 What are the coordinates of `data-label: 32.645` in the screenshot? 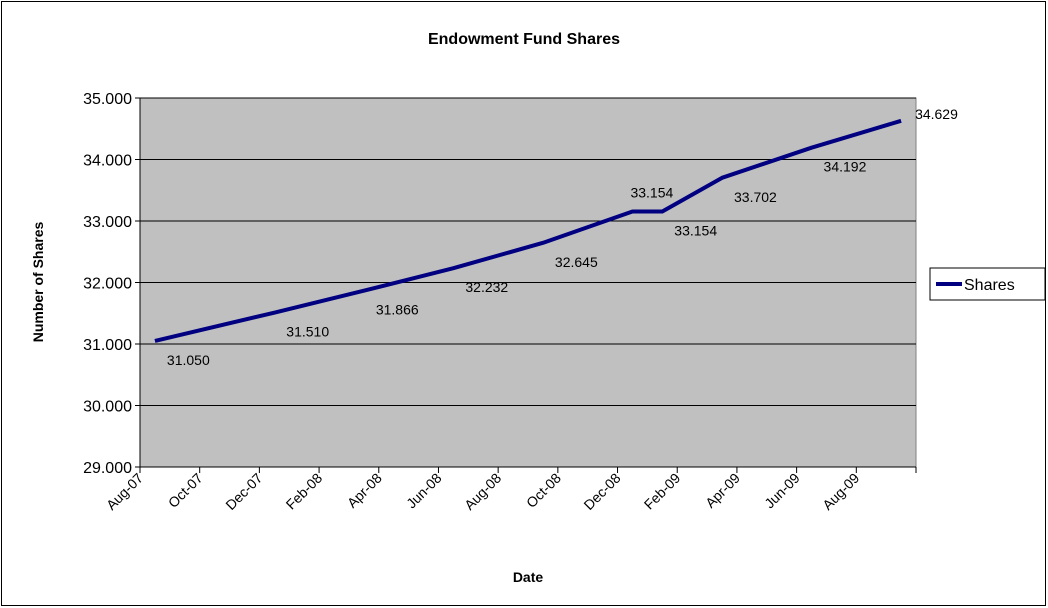 It's located at (576, 262).